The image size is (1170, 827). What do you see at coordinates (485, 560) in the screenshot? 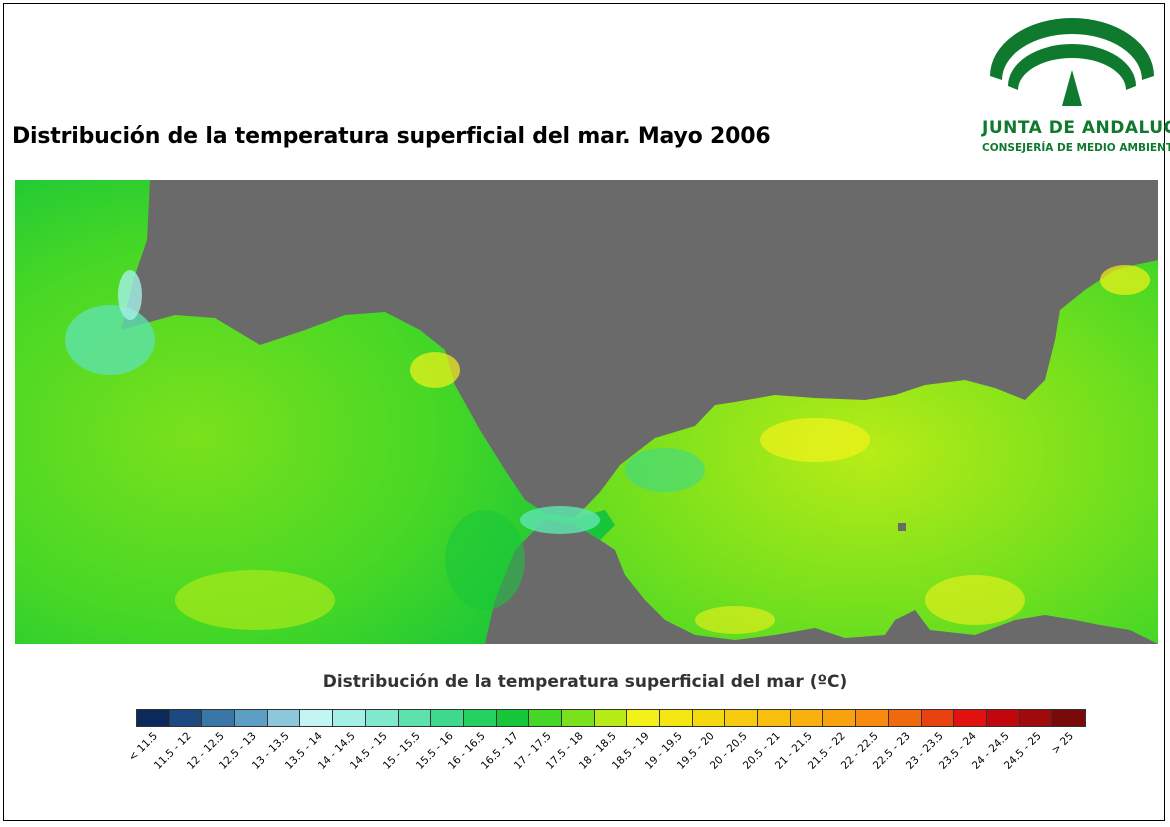
I see `green-patch` at bounding box center [485, 560].